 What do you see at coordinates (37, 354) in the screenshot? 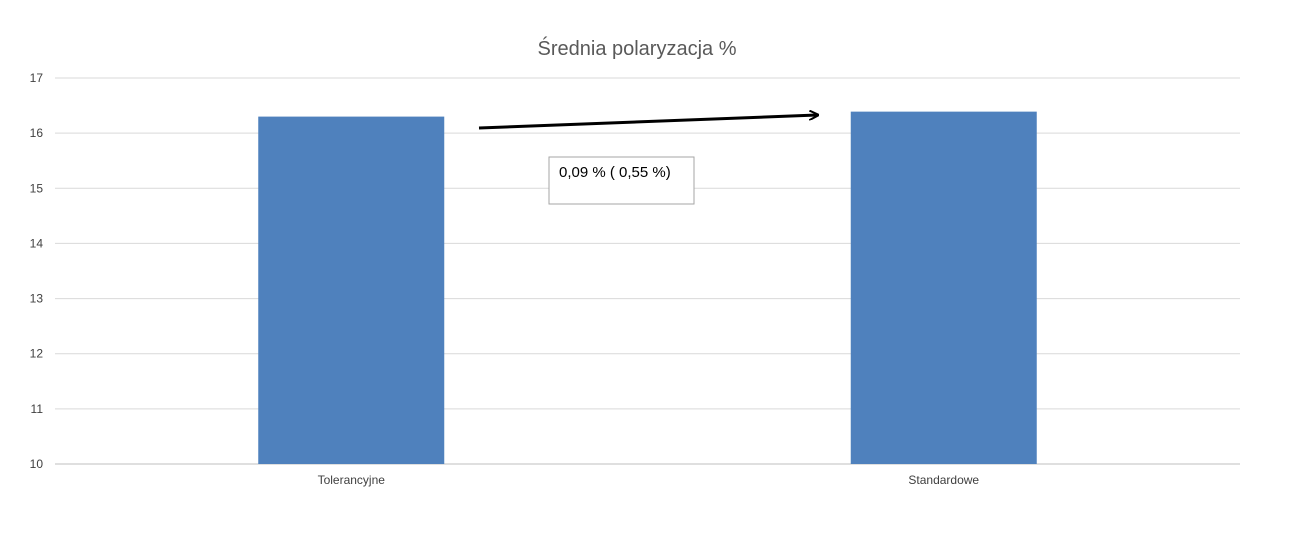
I see `y-tick-label: 12` at bounding box center [37, 354].